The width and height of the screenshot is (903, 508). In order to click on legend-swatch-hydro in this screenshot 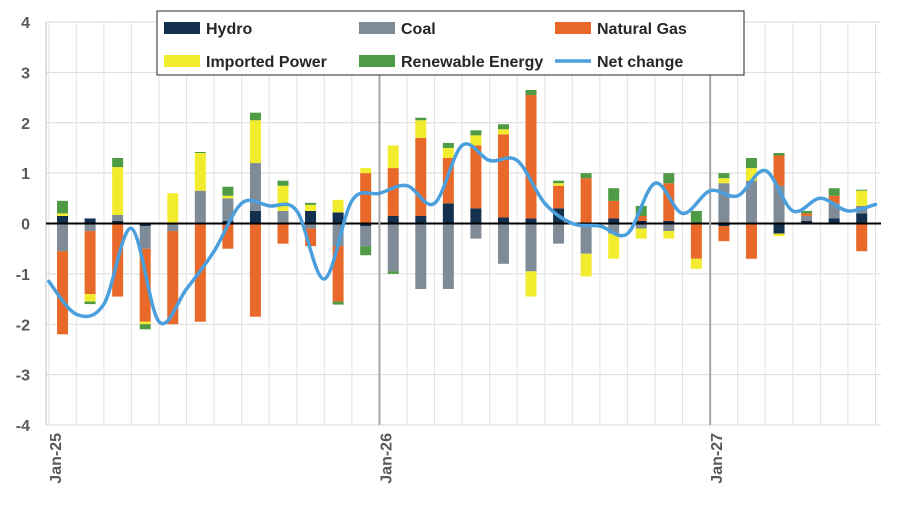, I will do `click(182, 28)`.